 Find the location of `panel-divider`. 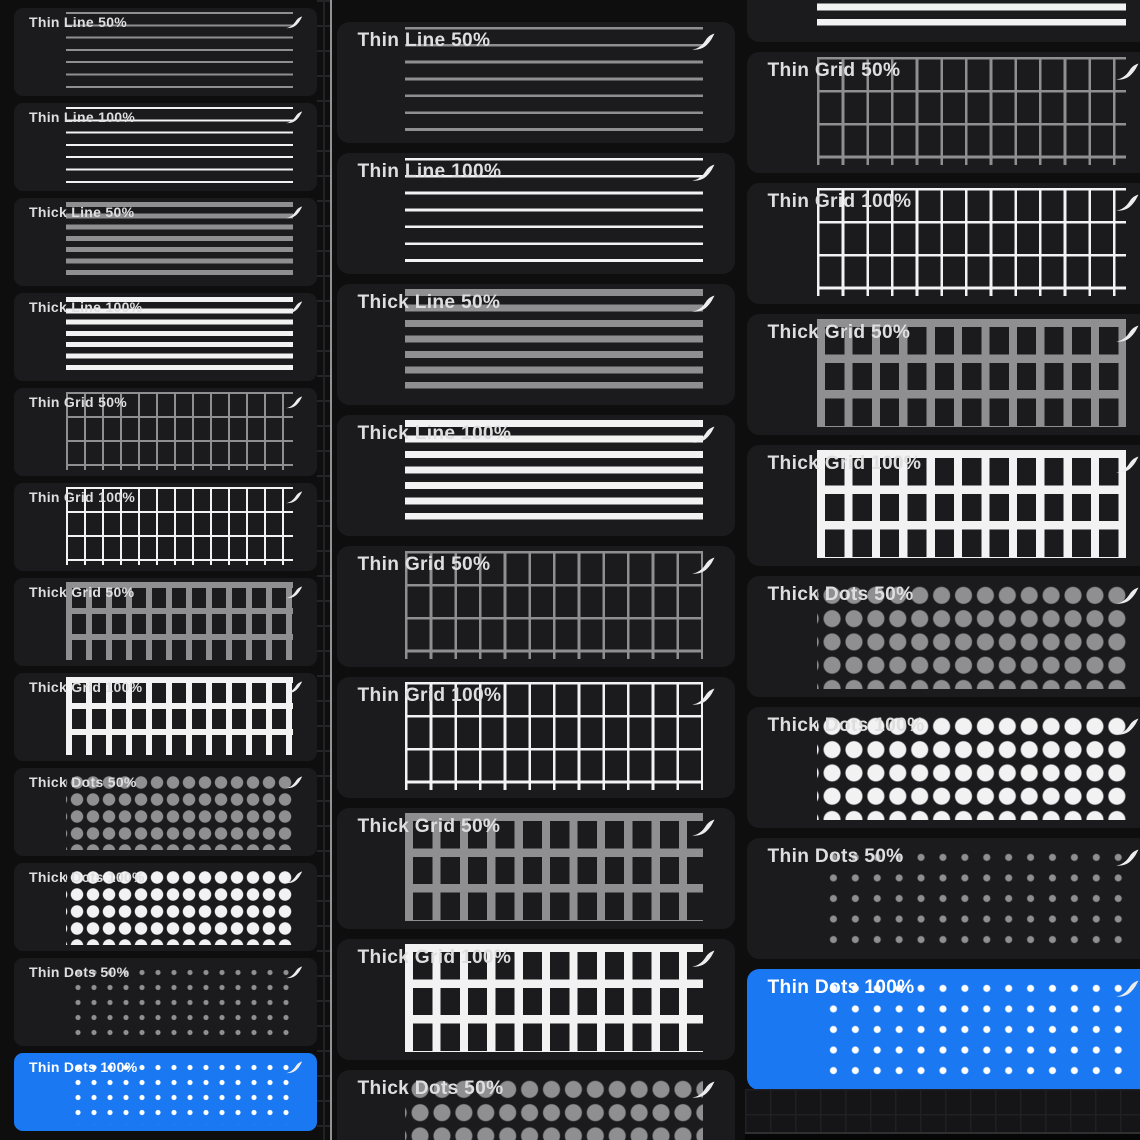

panel-divider is located at coordinates (331, 570).